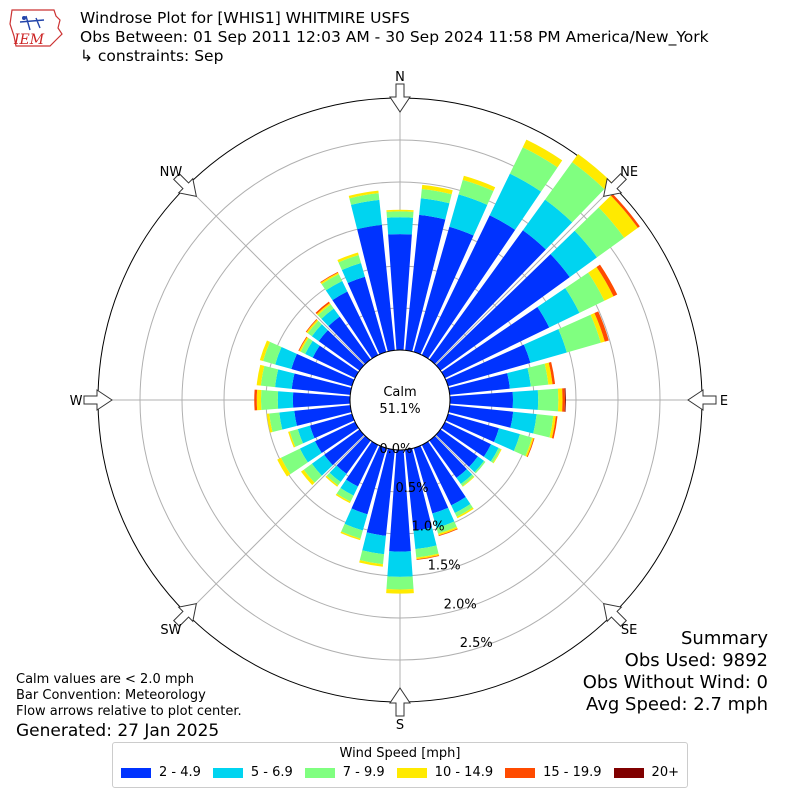  Describe the element at coordinates (395, 449) in the screenshot. I see `radial-tick-label: 0.0%` at that location.